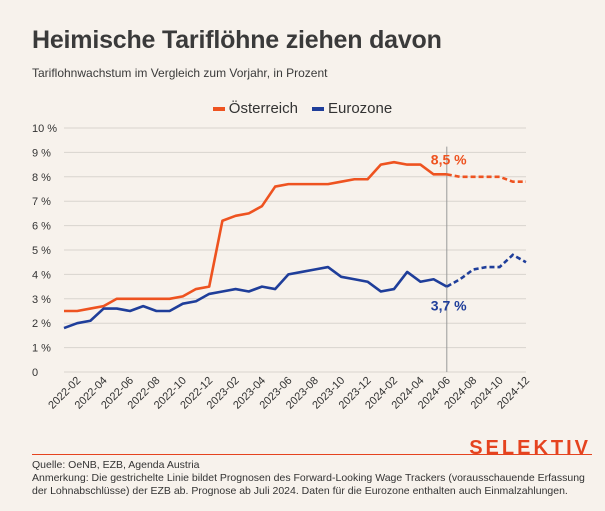 Image resolution: width=605 pixels, height=511 pixels. Describe the element at coordinates (41, 300) in the screenshot. I see `y-tick-label: 3 %` at that location.